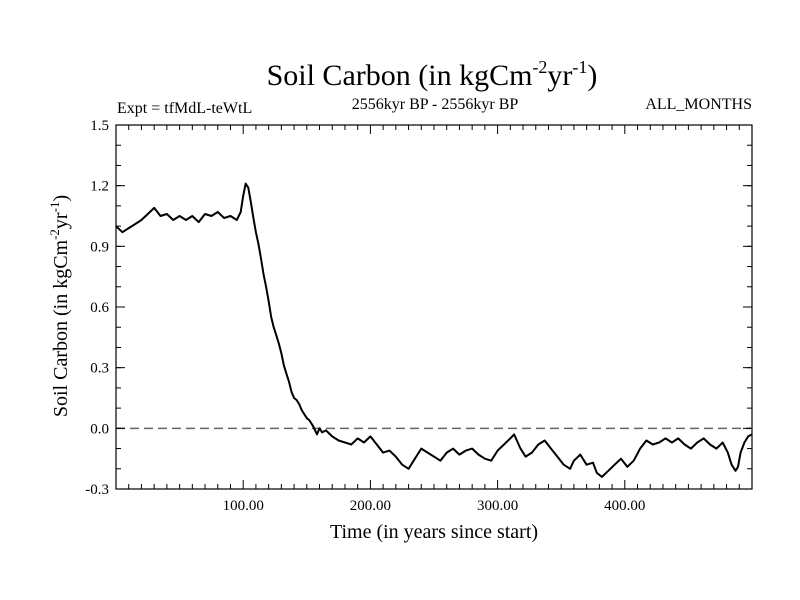 Image resolution: width=800 pixels, height=600 pixels. What do you see at coordinates (184, 108) in the screenshot?
I see `experiment-label: Expt = tfMdL-teWtL` at bounding box center [184, 108].